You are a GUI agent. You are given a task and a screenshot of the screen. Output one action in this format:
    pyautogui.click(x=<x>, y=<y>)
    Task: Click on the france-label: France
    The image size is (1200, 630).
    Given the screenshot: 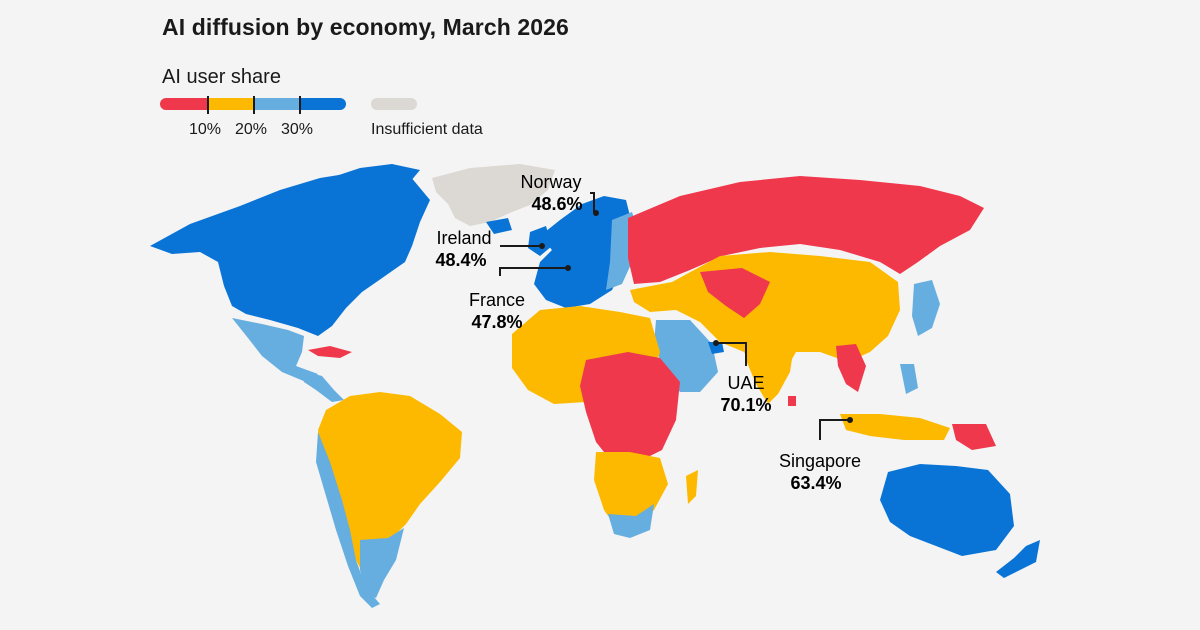 What is the action you would take?
    pyautogui.click(x=497, y=300)
    